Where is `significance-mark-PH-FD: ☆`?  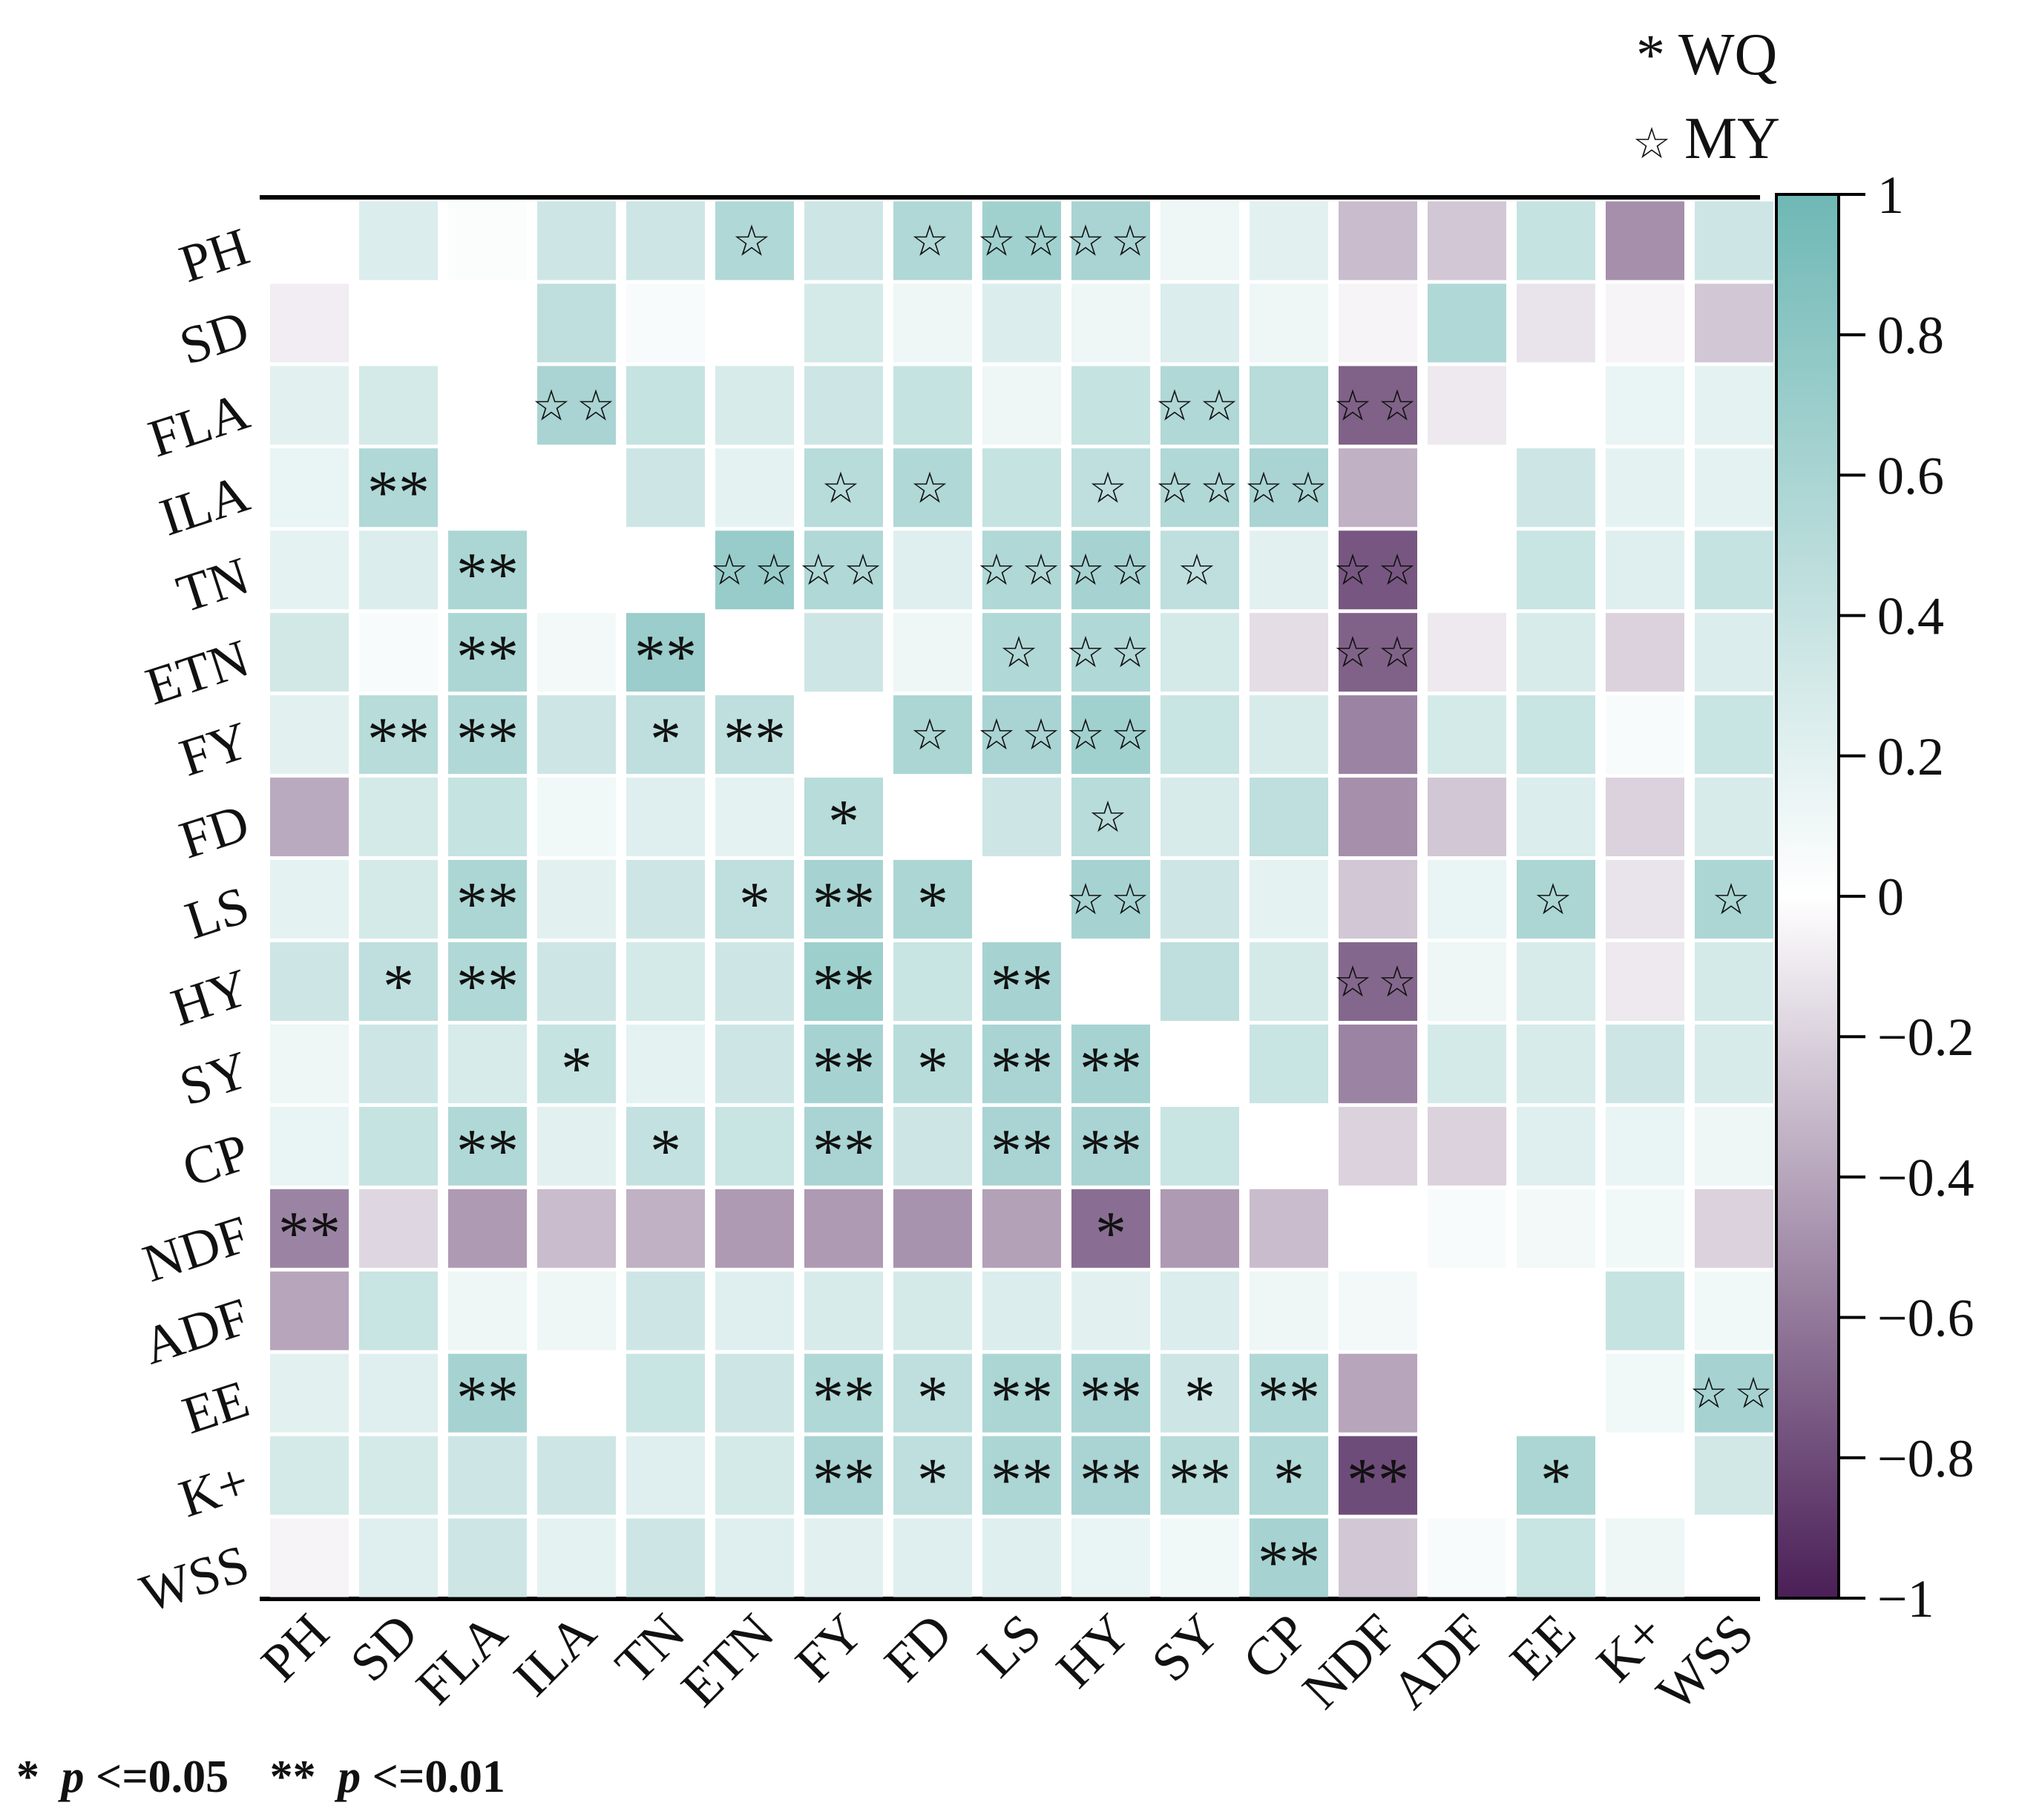 significance-mark-PH-FD: ☆ is located at coordinates (933, 241).